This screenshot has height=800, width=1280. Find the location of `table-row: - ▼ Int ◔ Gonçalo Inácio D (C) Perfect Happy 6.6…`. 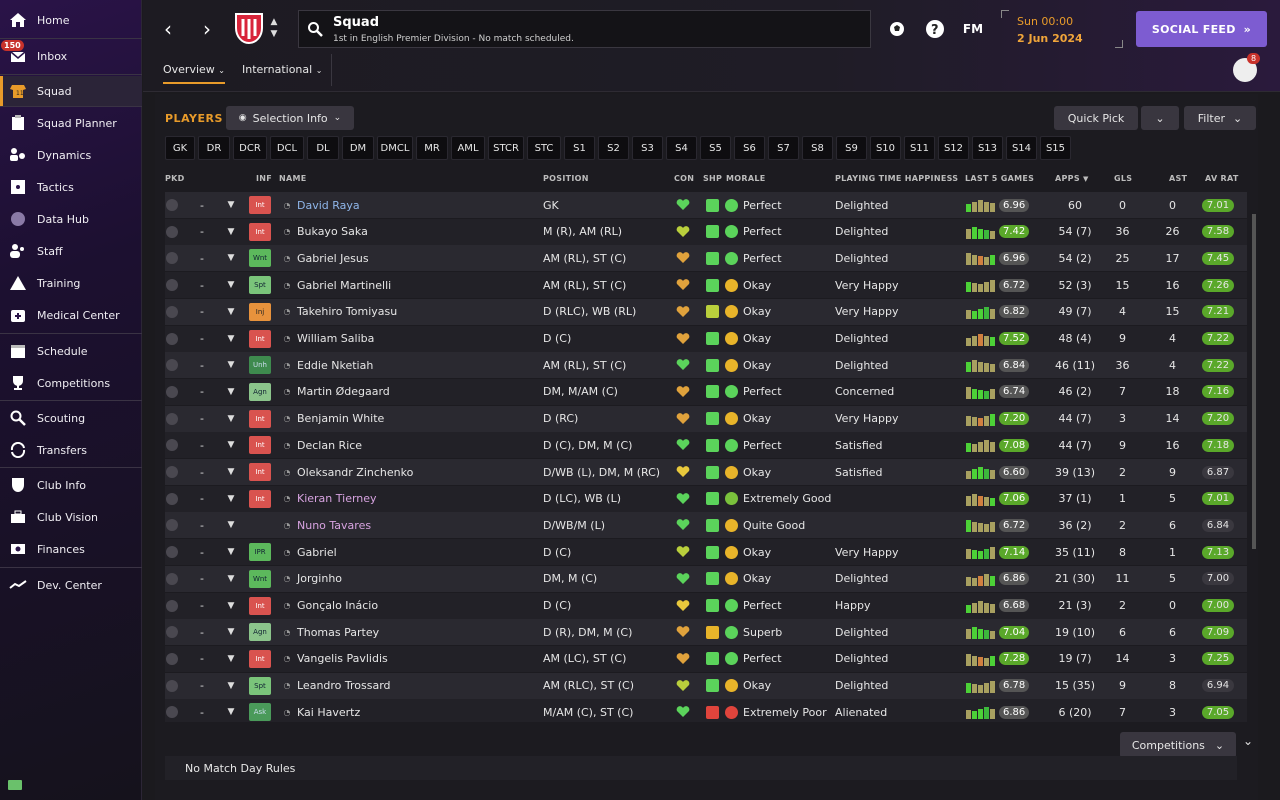

table-row: - ▼ Int ◔ Gonçalo Inácio D (C) Perfect Happy 6.6… is located at coordinates (706, 605).